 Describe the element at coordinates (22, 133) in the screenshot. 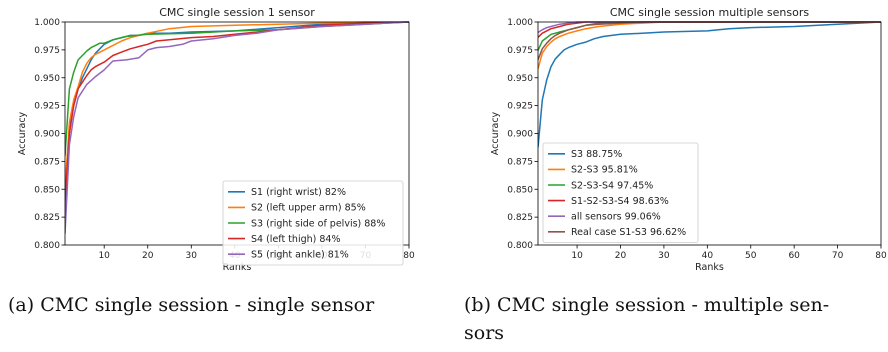

I see `chart-1-ylabel: Accuracy` at that location.